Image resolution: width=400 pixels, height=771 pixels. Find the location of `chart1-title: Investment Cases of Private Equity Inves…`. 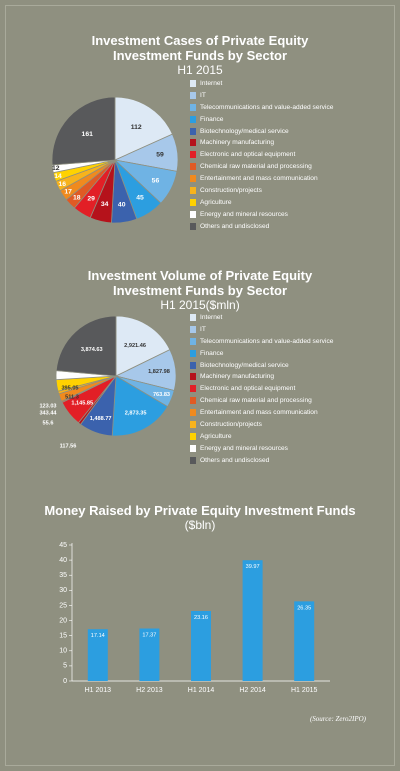

chart1-title: Investment Cases of Private Equity Inves… is located at coordinates (200, 48).